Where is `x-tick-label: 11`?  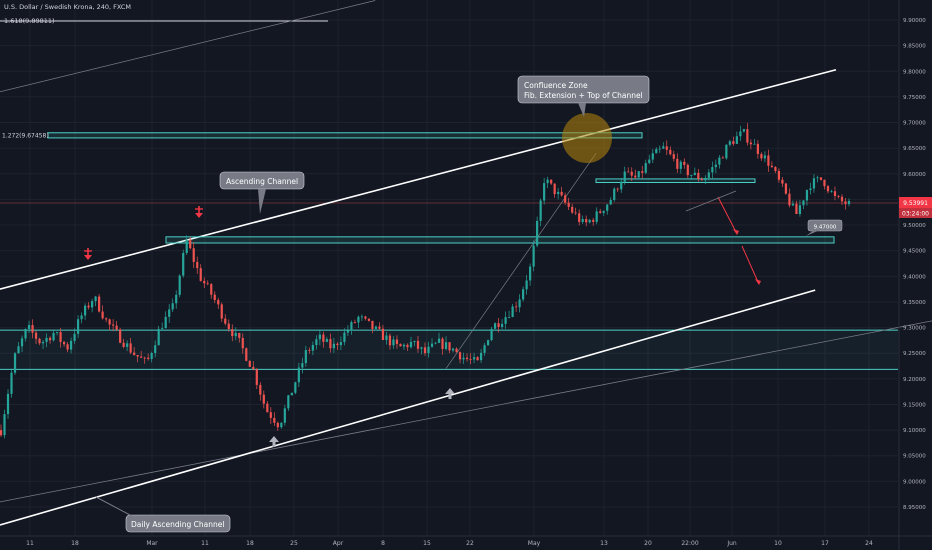
x-tick-label: 11 is located at coordinates (205, 543).